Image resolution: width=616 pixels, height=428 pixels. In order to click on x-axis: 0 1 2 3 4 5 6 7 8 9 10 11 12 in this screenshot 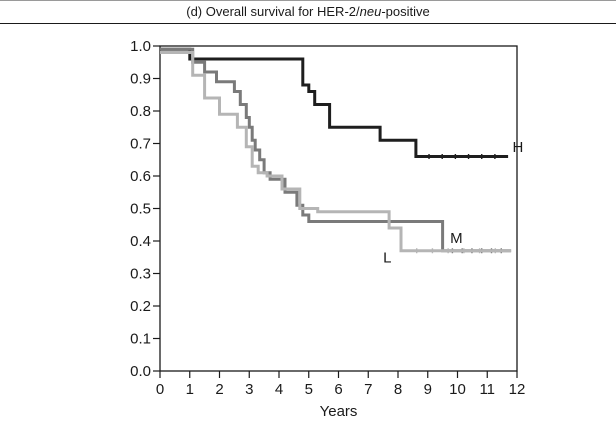, I will do `click(341, 384)`.